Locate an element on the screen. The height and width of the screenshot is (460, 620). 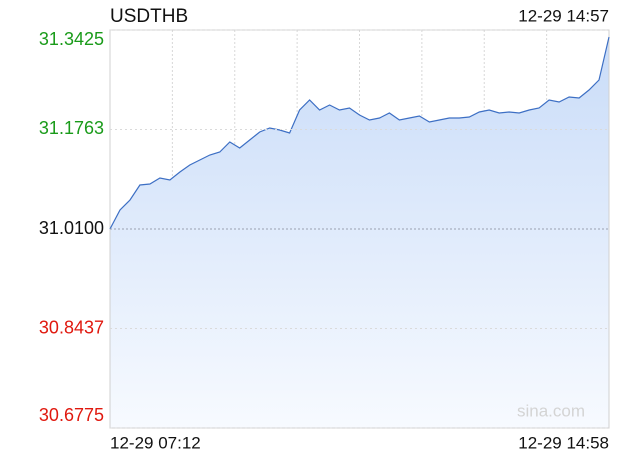
y-tick-label: 30.6775 is located at coordinates (71, 415).